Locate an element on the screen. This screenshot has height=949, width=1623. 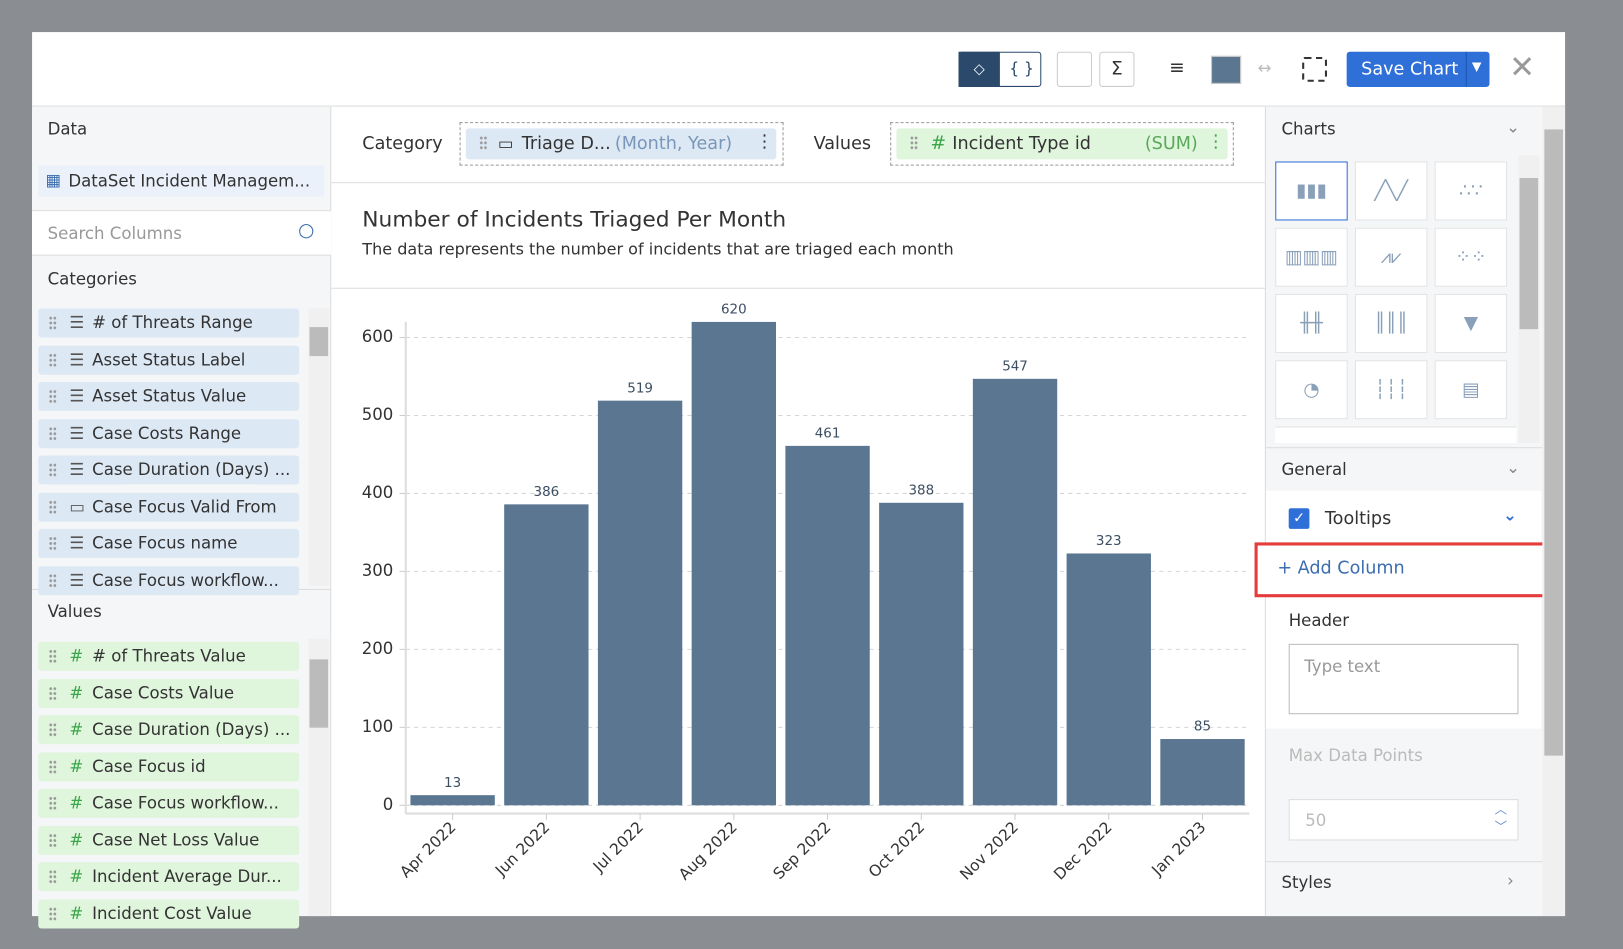
values-aggregate: (SUM) is located at coordinates (1171, 144).